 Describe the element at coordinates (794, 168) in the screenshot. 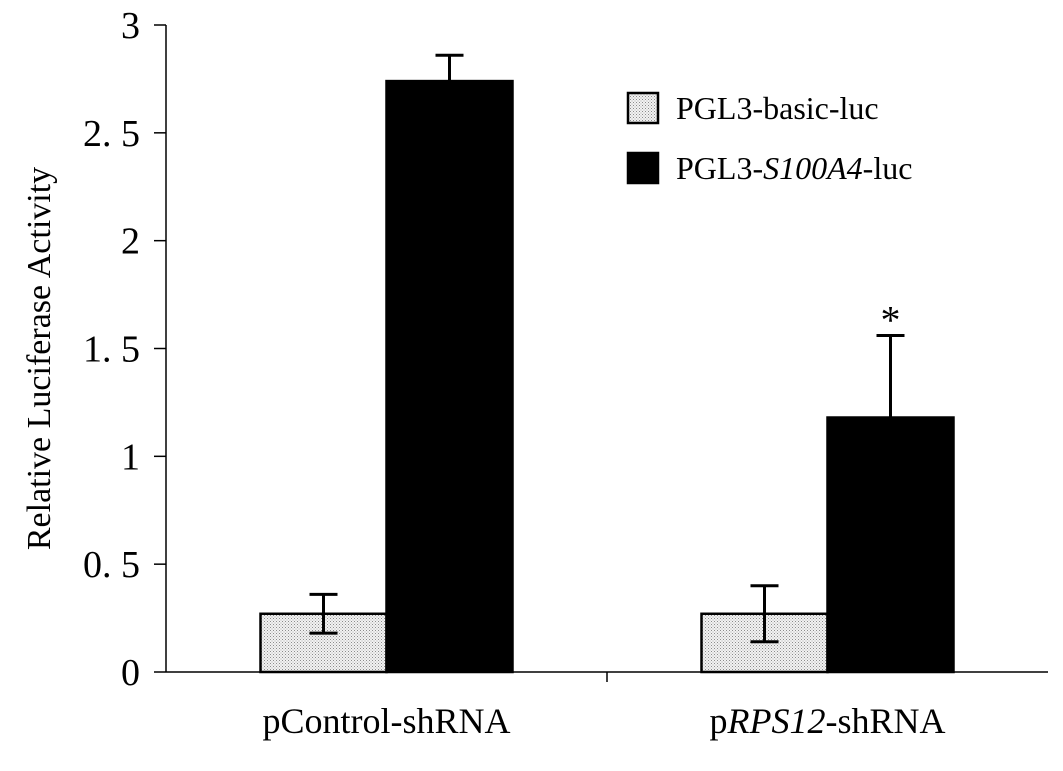

I see `legend-label: PGL3-S100A4-luc` at that location.